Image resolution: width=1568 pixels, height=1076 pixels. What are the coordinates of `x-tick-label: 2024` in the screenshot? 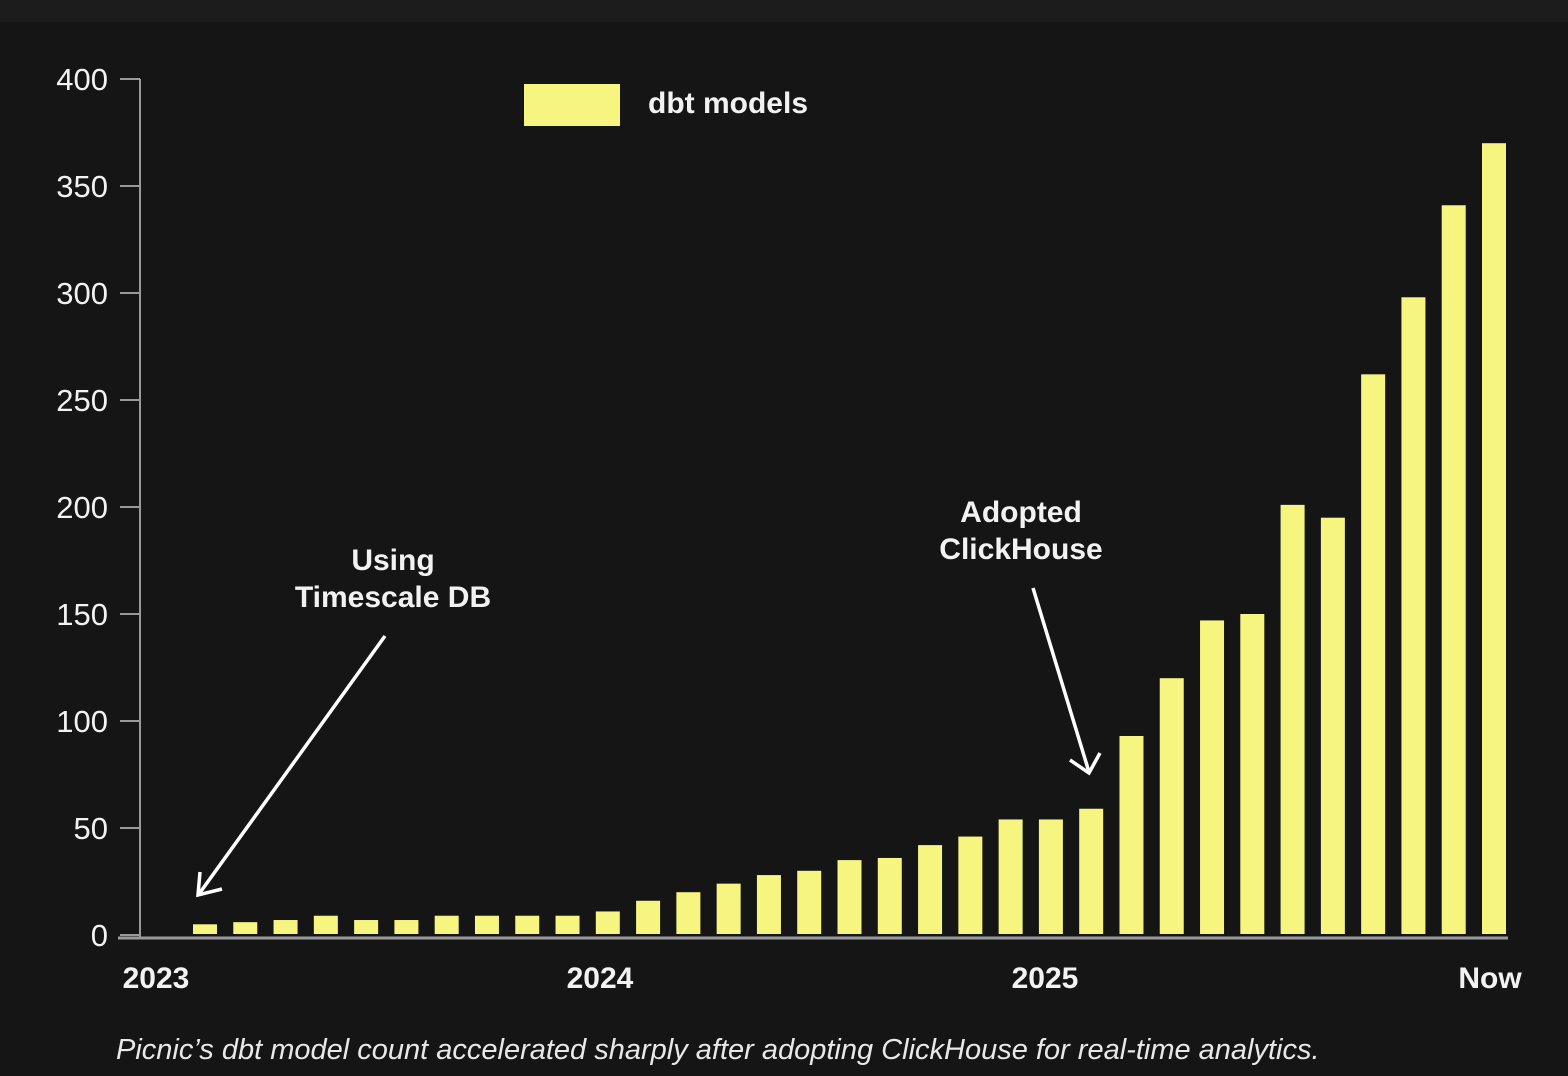 It's located at (600, 978).